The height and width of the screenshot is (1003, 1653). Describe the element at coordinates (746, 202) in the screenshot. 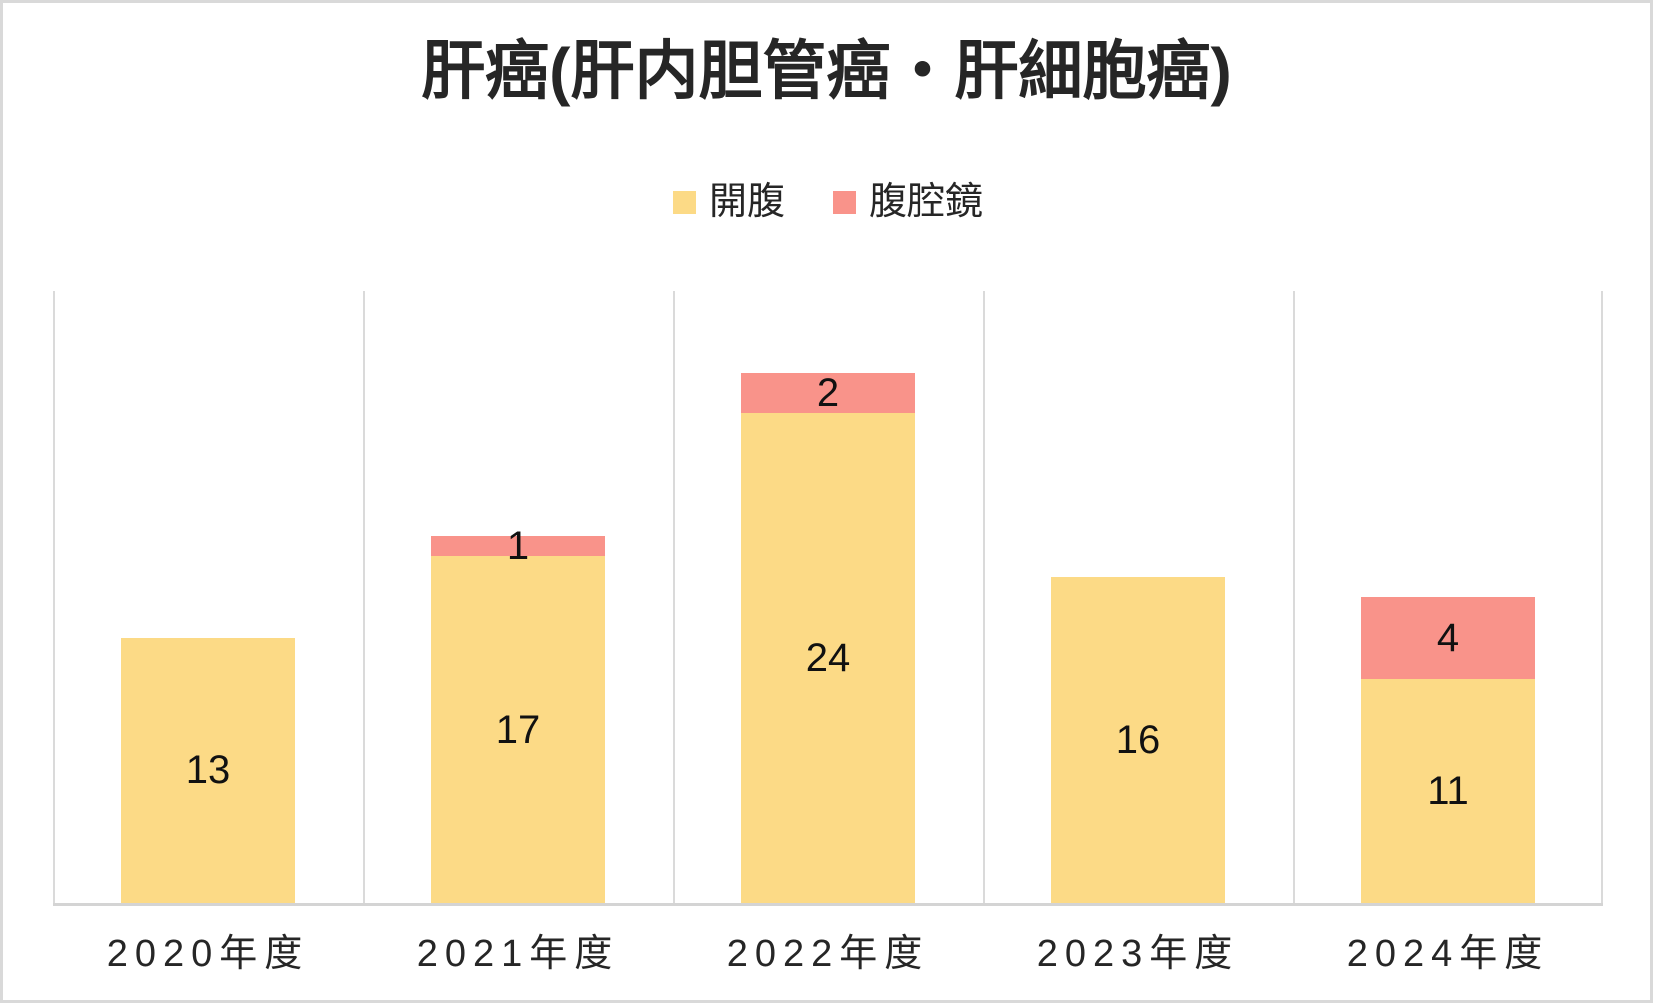

I see `legend-label: 開腹` at that location.